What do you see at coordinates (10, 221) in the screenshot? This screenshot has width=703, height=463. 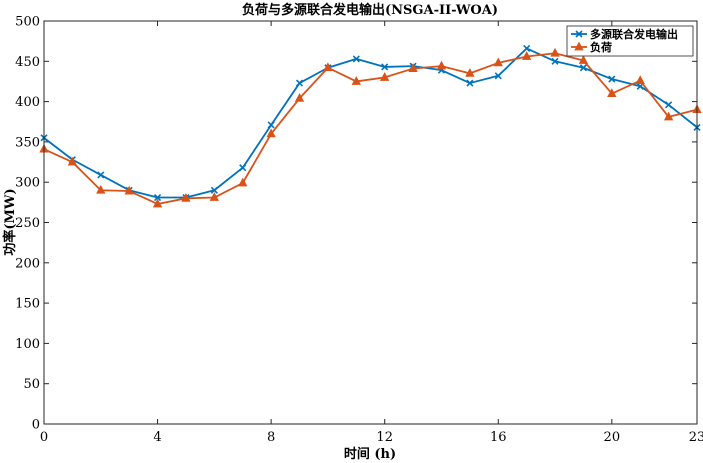 I see `y-axis-title: 功率(MW)` at bounding box center [10, 221].